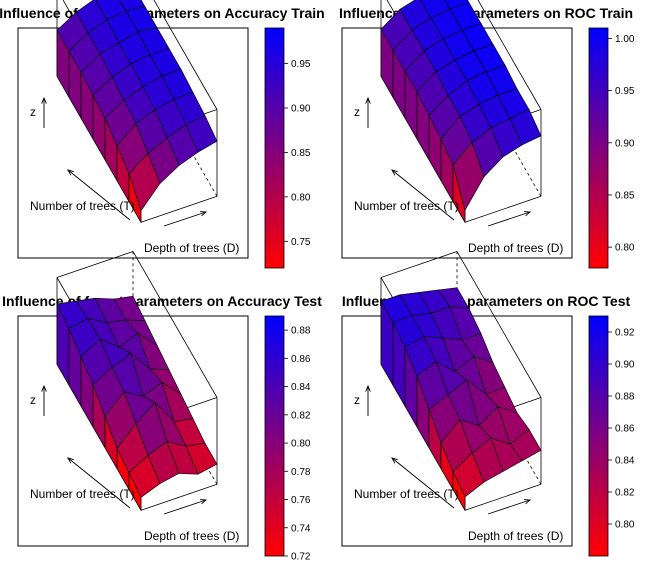 The width and height of the screenshot is (648, 576). Describe the element at coordinates (301, 557) in the screenshot. I see `colorbar-tick-label: 0.72` at that location.